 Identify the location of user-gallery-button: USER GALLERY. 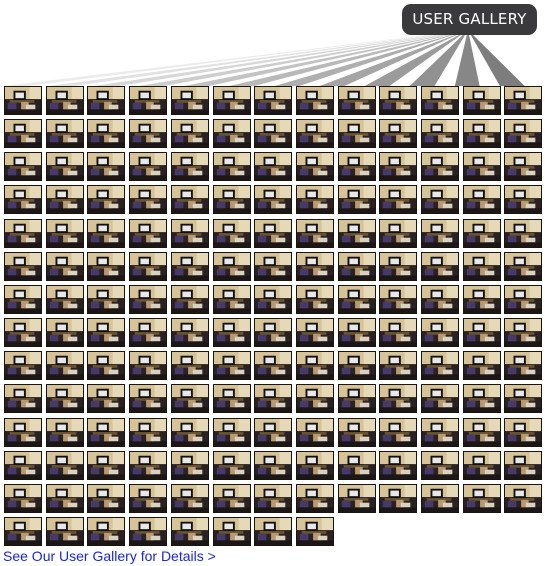
(469, 19).